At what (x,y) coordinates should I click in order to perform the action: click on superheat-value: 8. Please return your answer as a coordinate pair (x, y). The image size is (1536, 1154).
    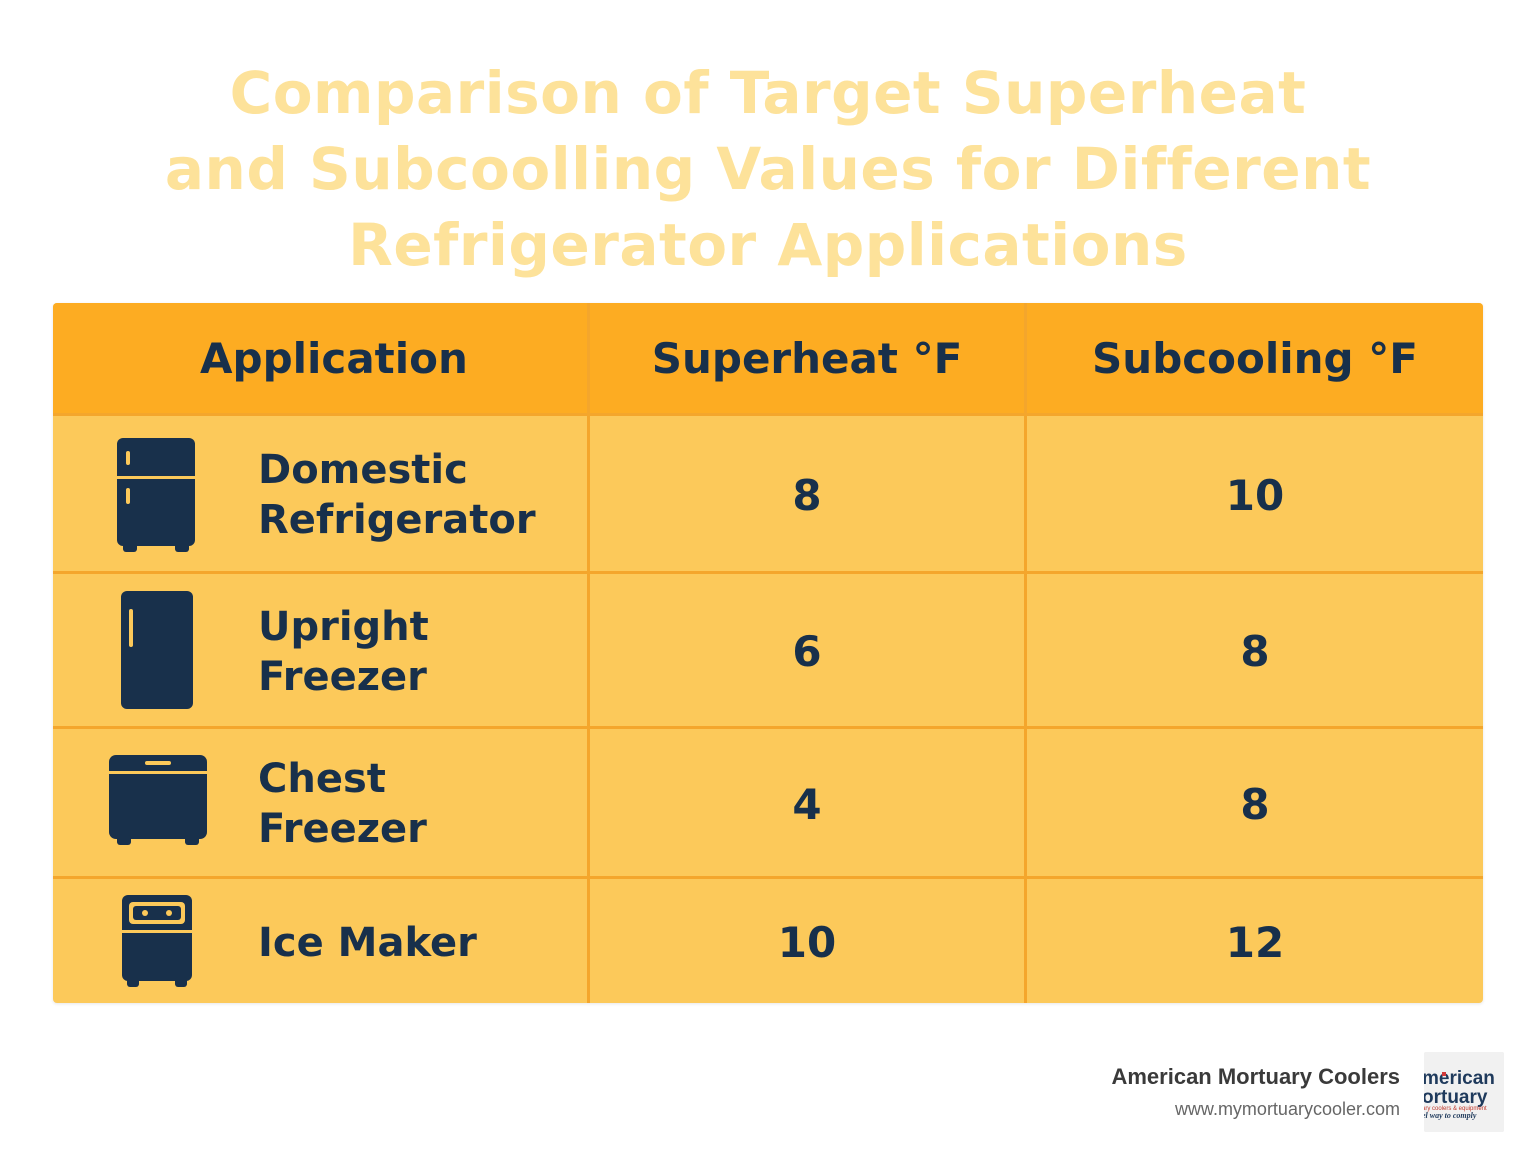
    Looking at the image, I should click on (805, 495).